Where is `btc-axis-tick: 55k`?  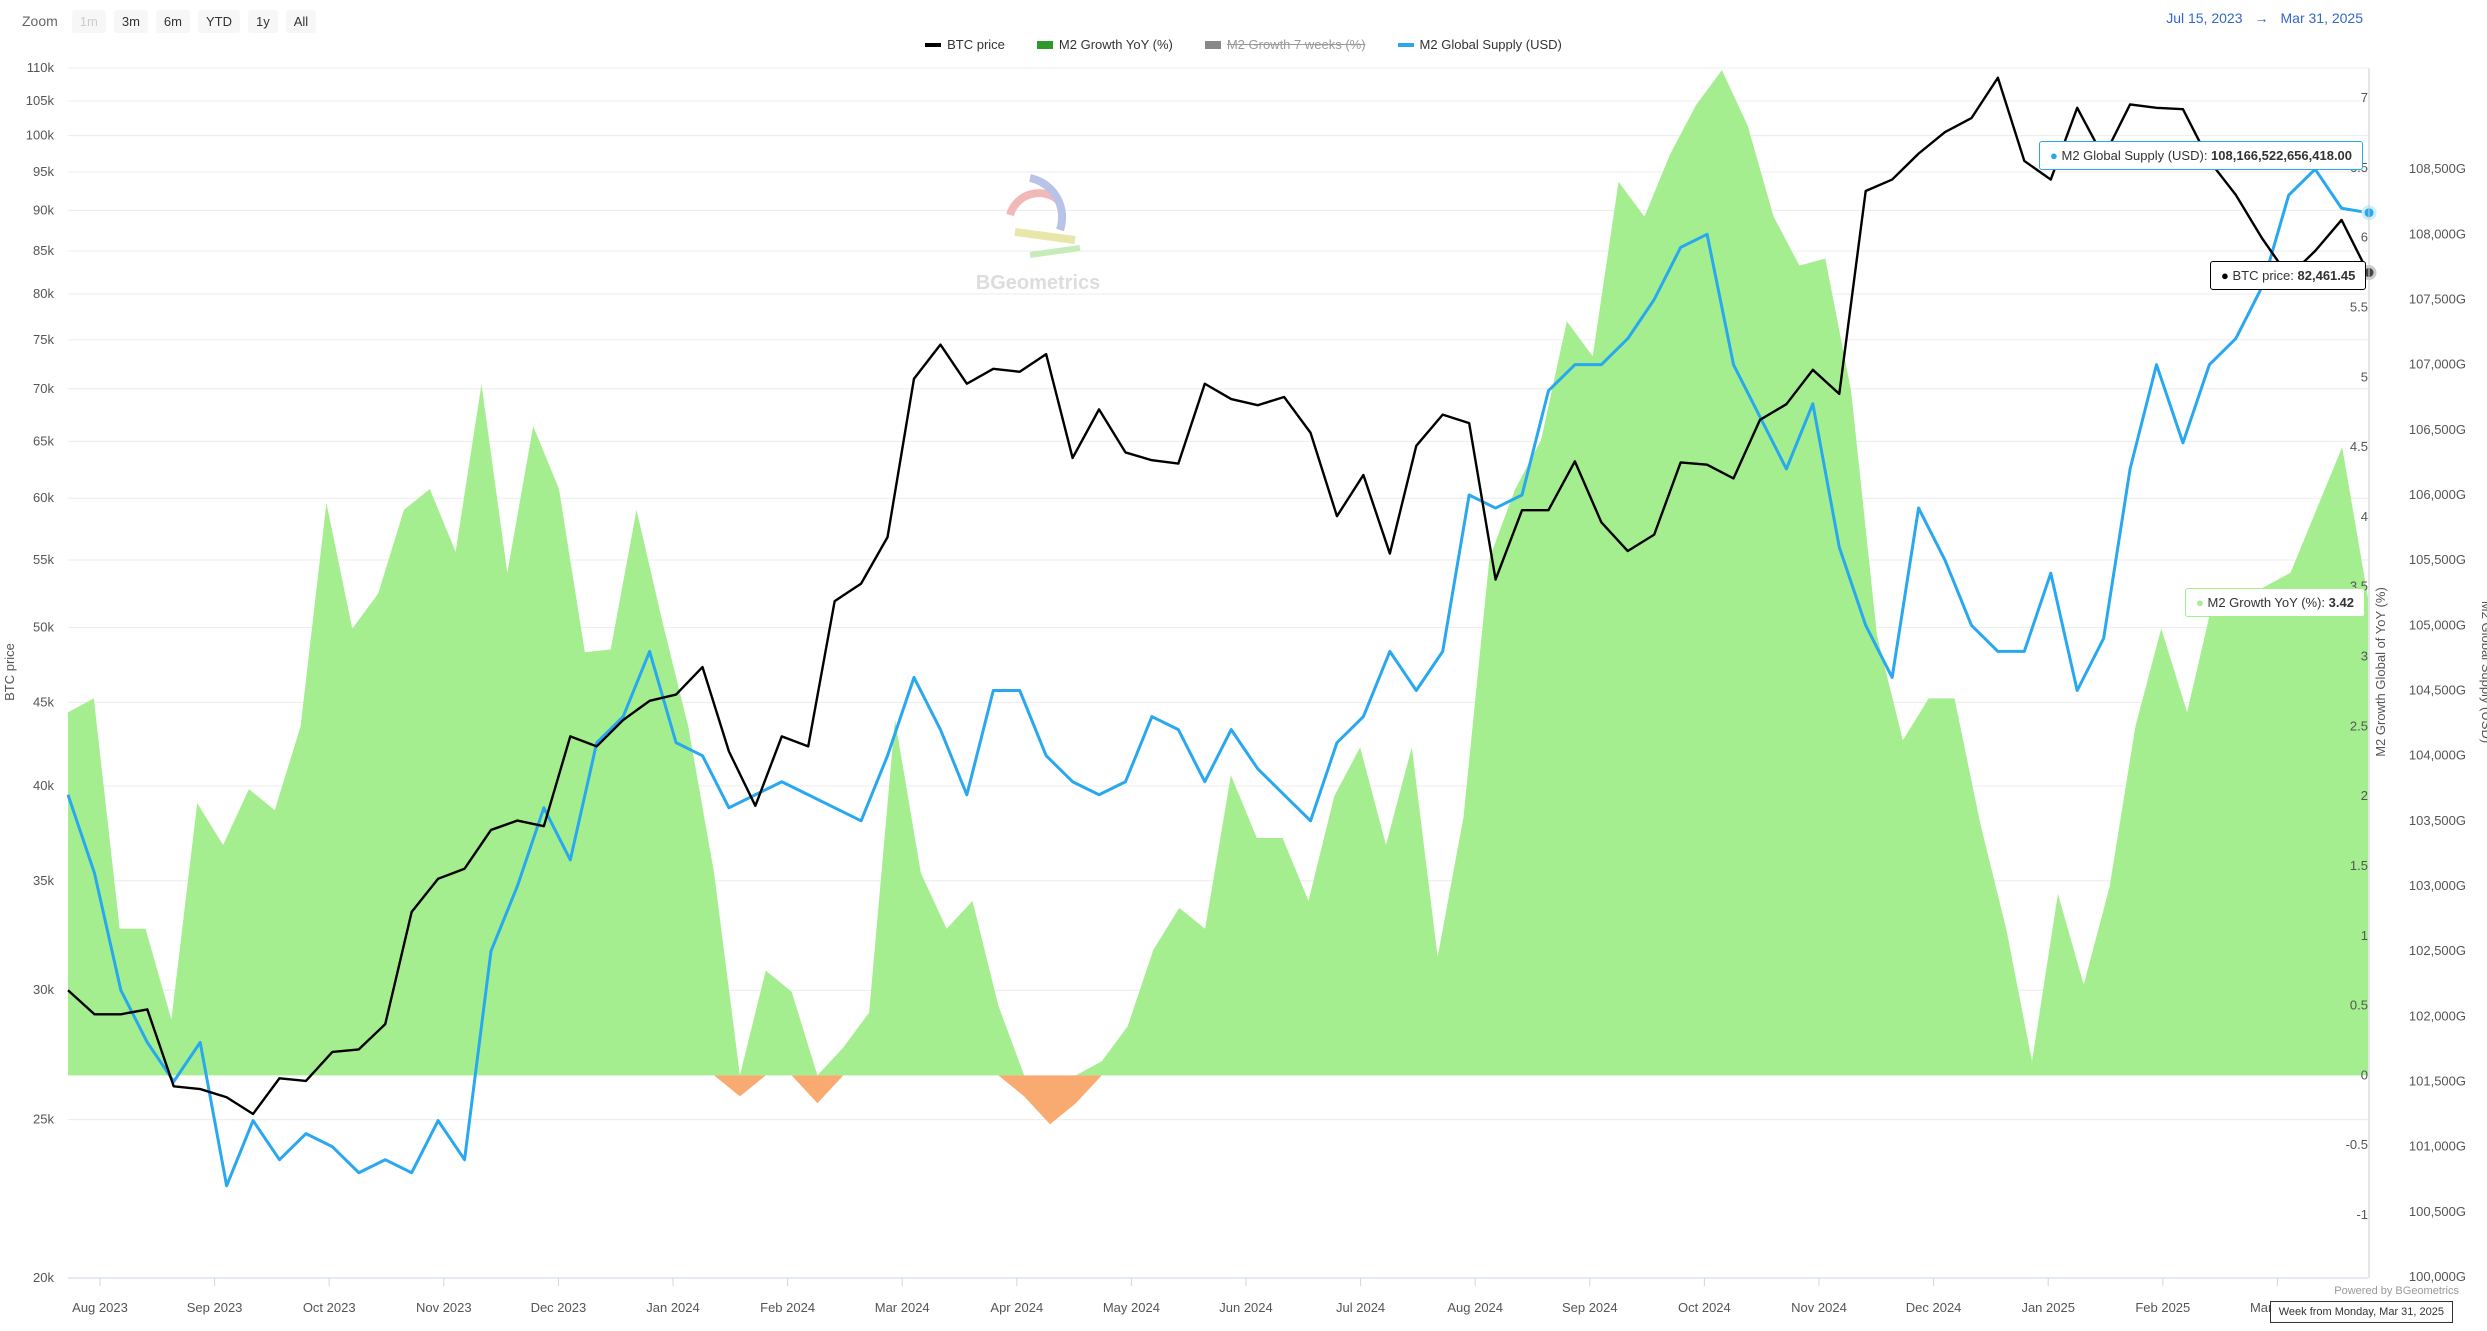
btc-axis-tick: 55k is located at coordinates (43, 559).